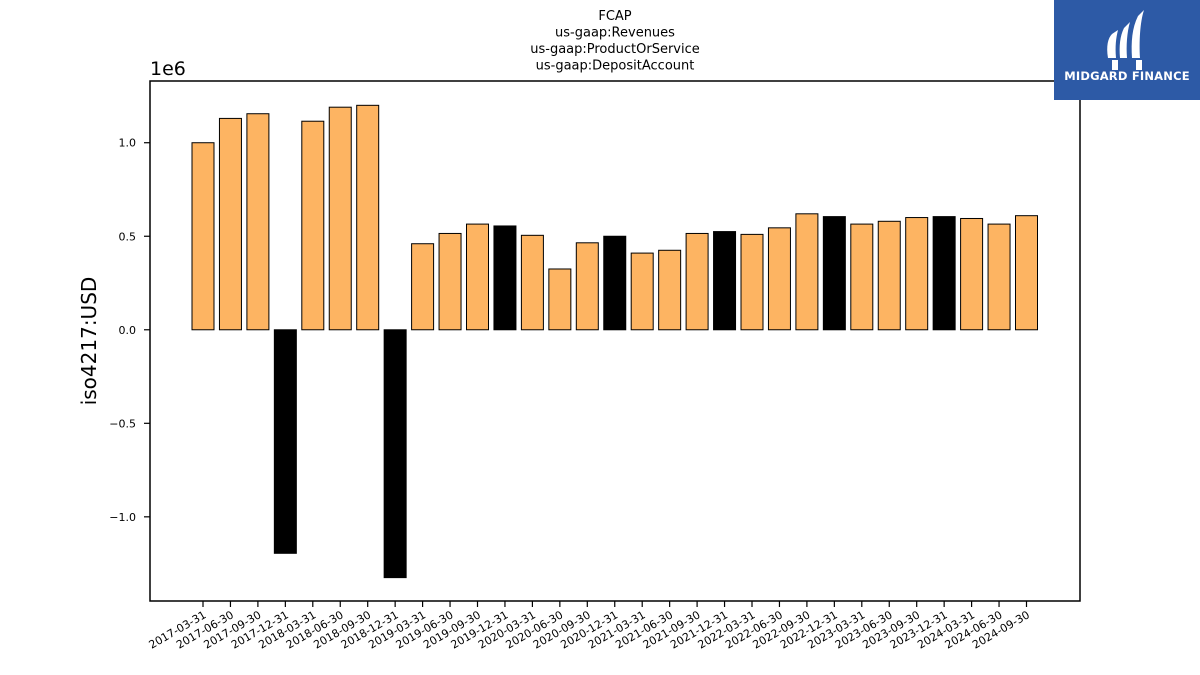  Describe the element at coordinates (89, 341) in the screenshot. I see `y-axis-label: iso4217:USD` at that location.